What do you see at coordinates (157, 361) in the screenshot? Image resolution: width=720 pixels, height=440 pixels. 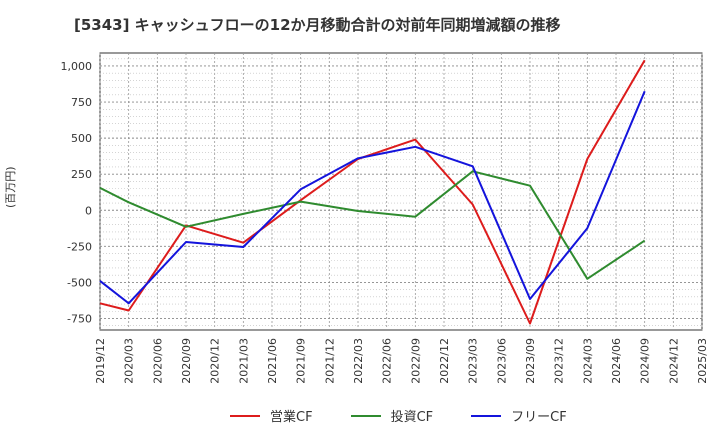 I see `x-tick-label: 2020/06` at bounding box center [157, 361].